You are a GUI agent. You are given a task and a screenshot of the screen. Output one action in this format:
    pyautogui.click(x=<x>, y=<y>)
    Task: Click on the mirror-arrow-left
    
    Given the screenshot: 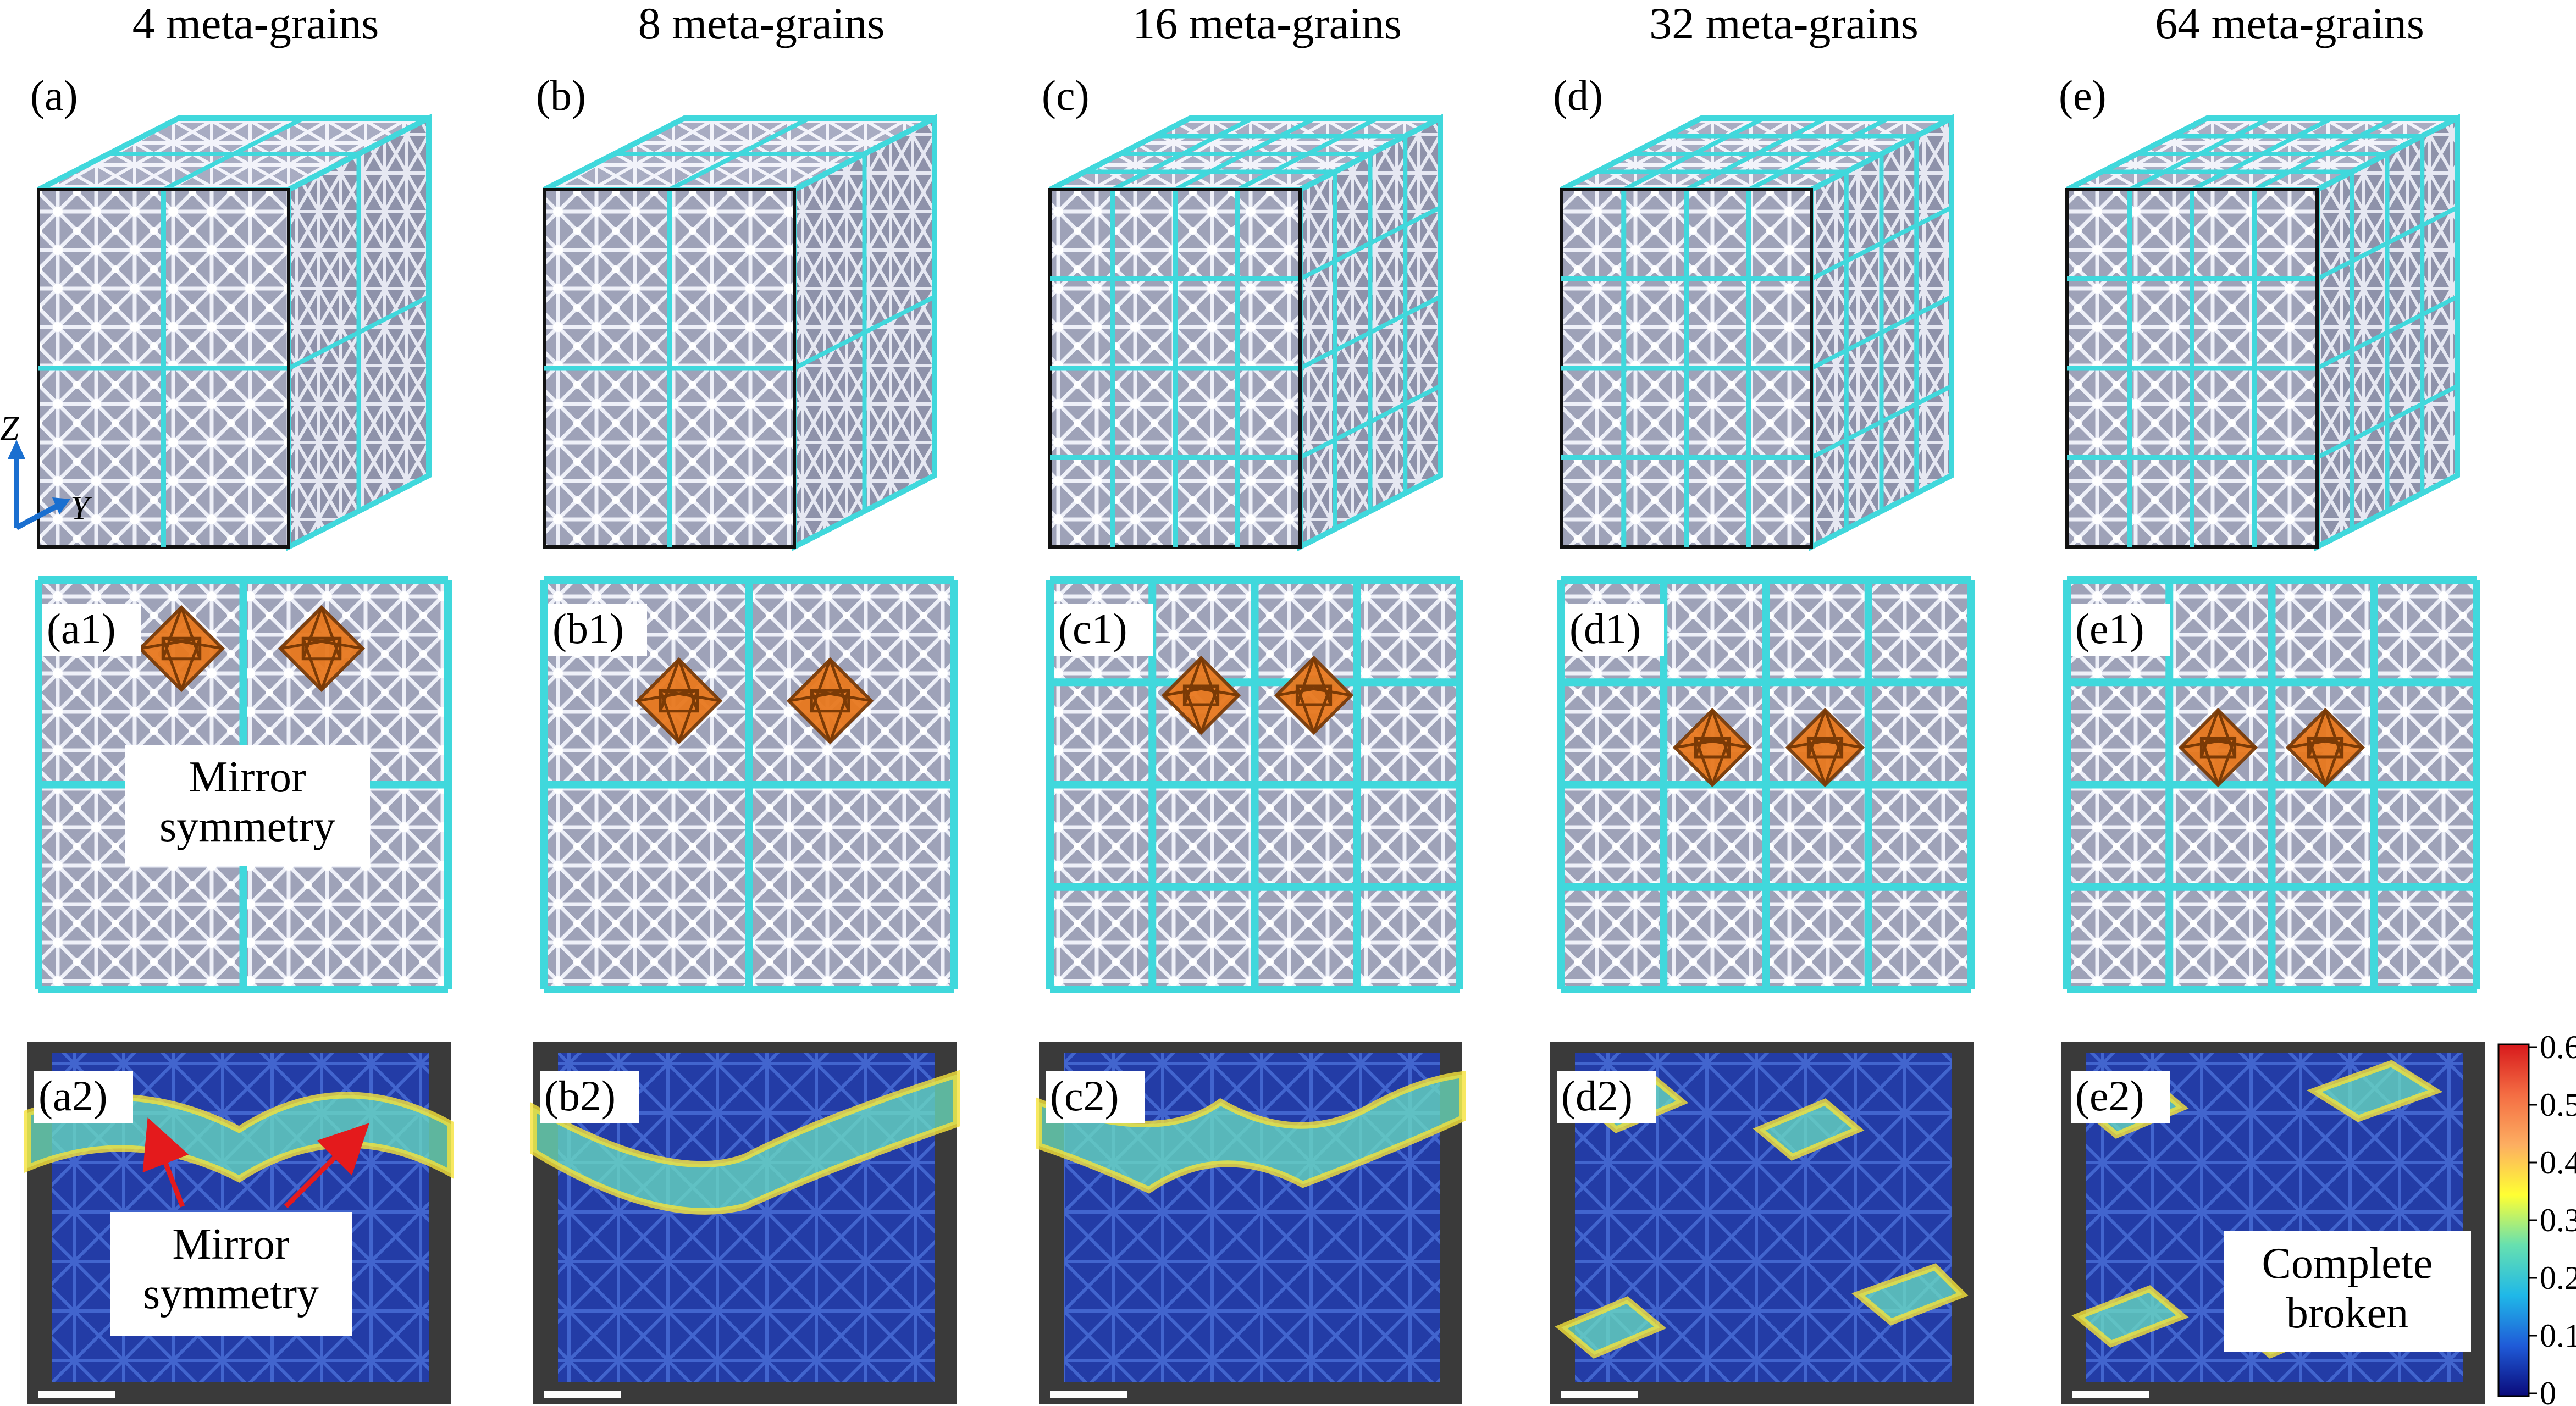 What is the action you would take?
    pyautogui.click(x=165, y=1163)
    